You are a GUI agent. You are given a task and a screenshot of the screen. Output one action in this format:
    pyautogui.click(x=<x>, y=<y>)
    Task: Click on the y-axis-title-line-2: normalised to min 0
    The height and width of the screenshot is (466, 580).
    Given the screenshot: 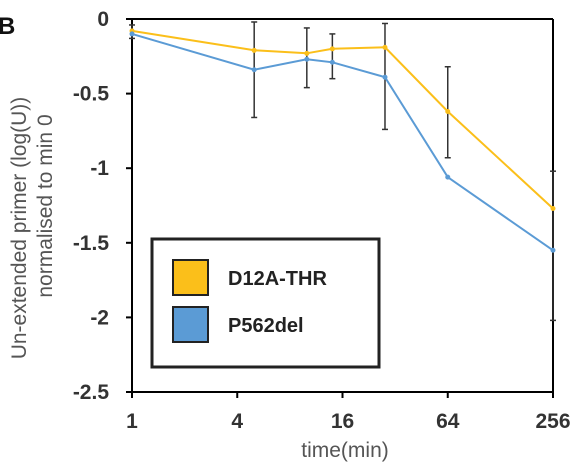 What is the action you would take?
    pyautogui.click(x=45, y=205)
    